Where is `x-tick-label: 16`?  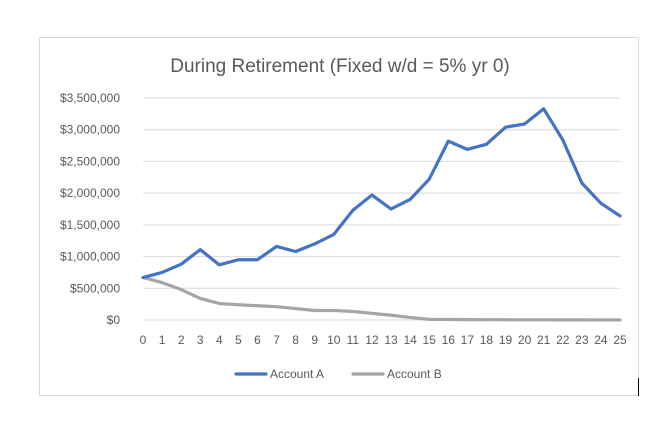 x-tick-label: 16 is located at coordinates (449, 340).